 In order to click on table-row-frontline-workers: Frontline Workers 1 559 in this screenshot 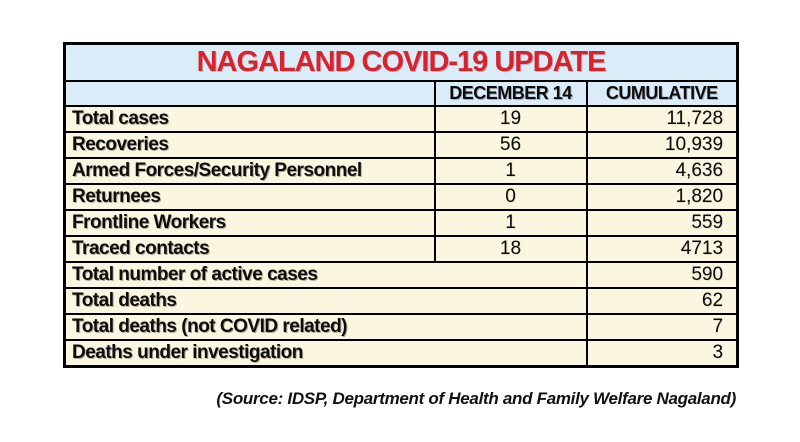, I will do `click(401, 223)`.